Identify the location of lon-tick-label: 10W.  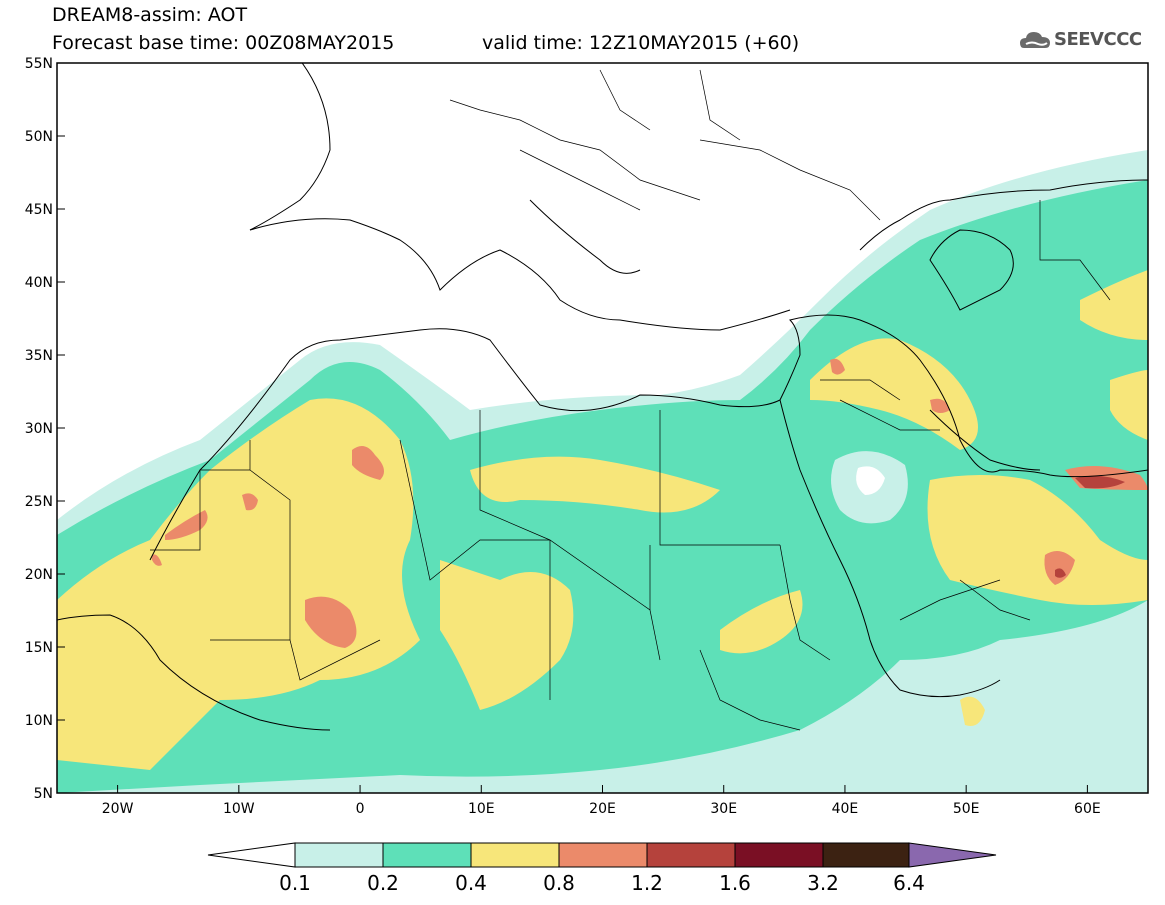
(239, 809).